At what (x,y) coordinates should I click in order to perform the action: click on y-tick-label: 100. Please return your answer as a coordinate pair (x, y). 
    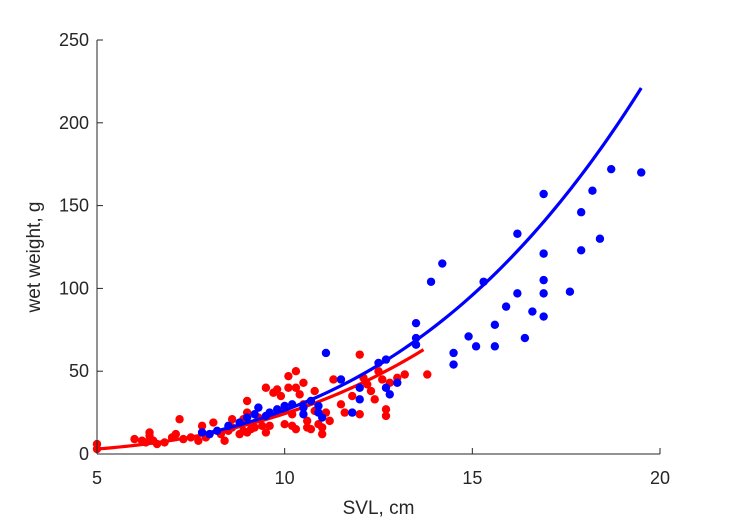
    Looking at the image, I should click on (74, 288).